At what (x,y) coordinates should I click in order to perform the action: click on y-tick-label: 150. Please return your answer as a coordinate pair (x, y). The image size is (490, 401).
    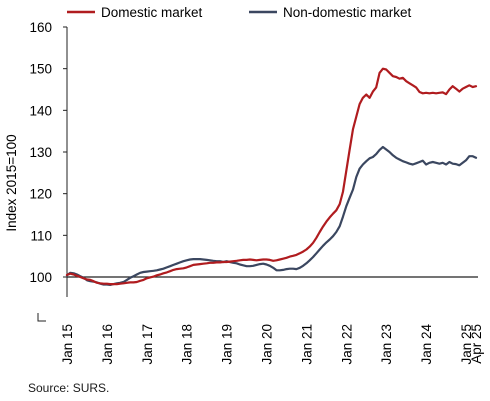
    Looking at the image, I should click on (40, 69).